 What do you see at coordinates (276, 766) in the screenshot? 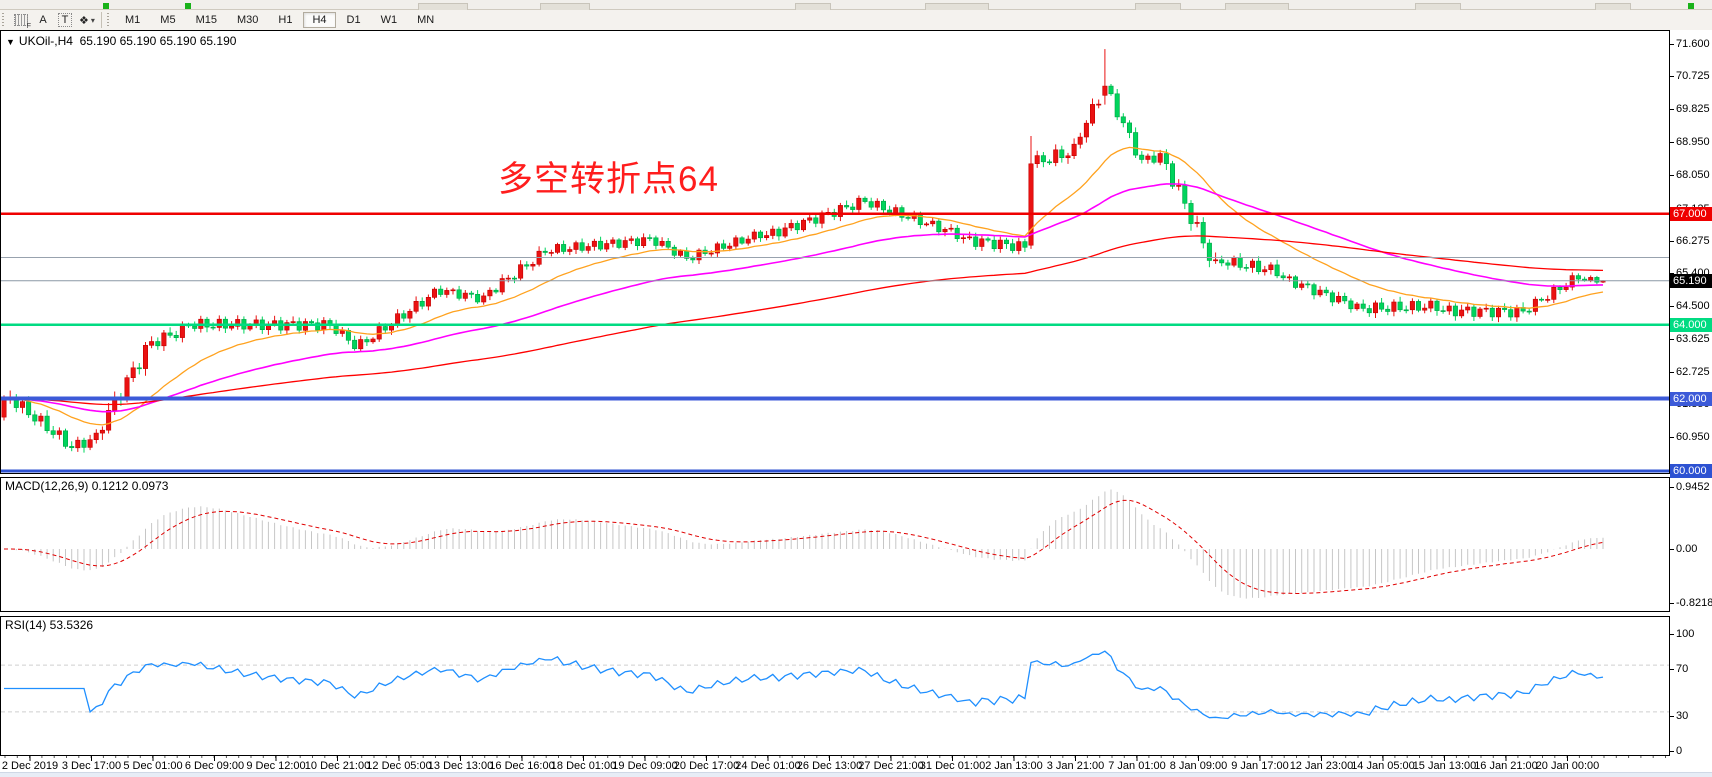
I see `time-label: 9 Dec 12:00` at bounding box center [276, 766].